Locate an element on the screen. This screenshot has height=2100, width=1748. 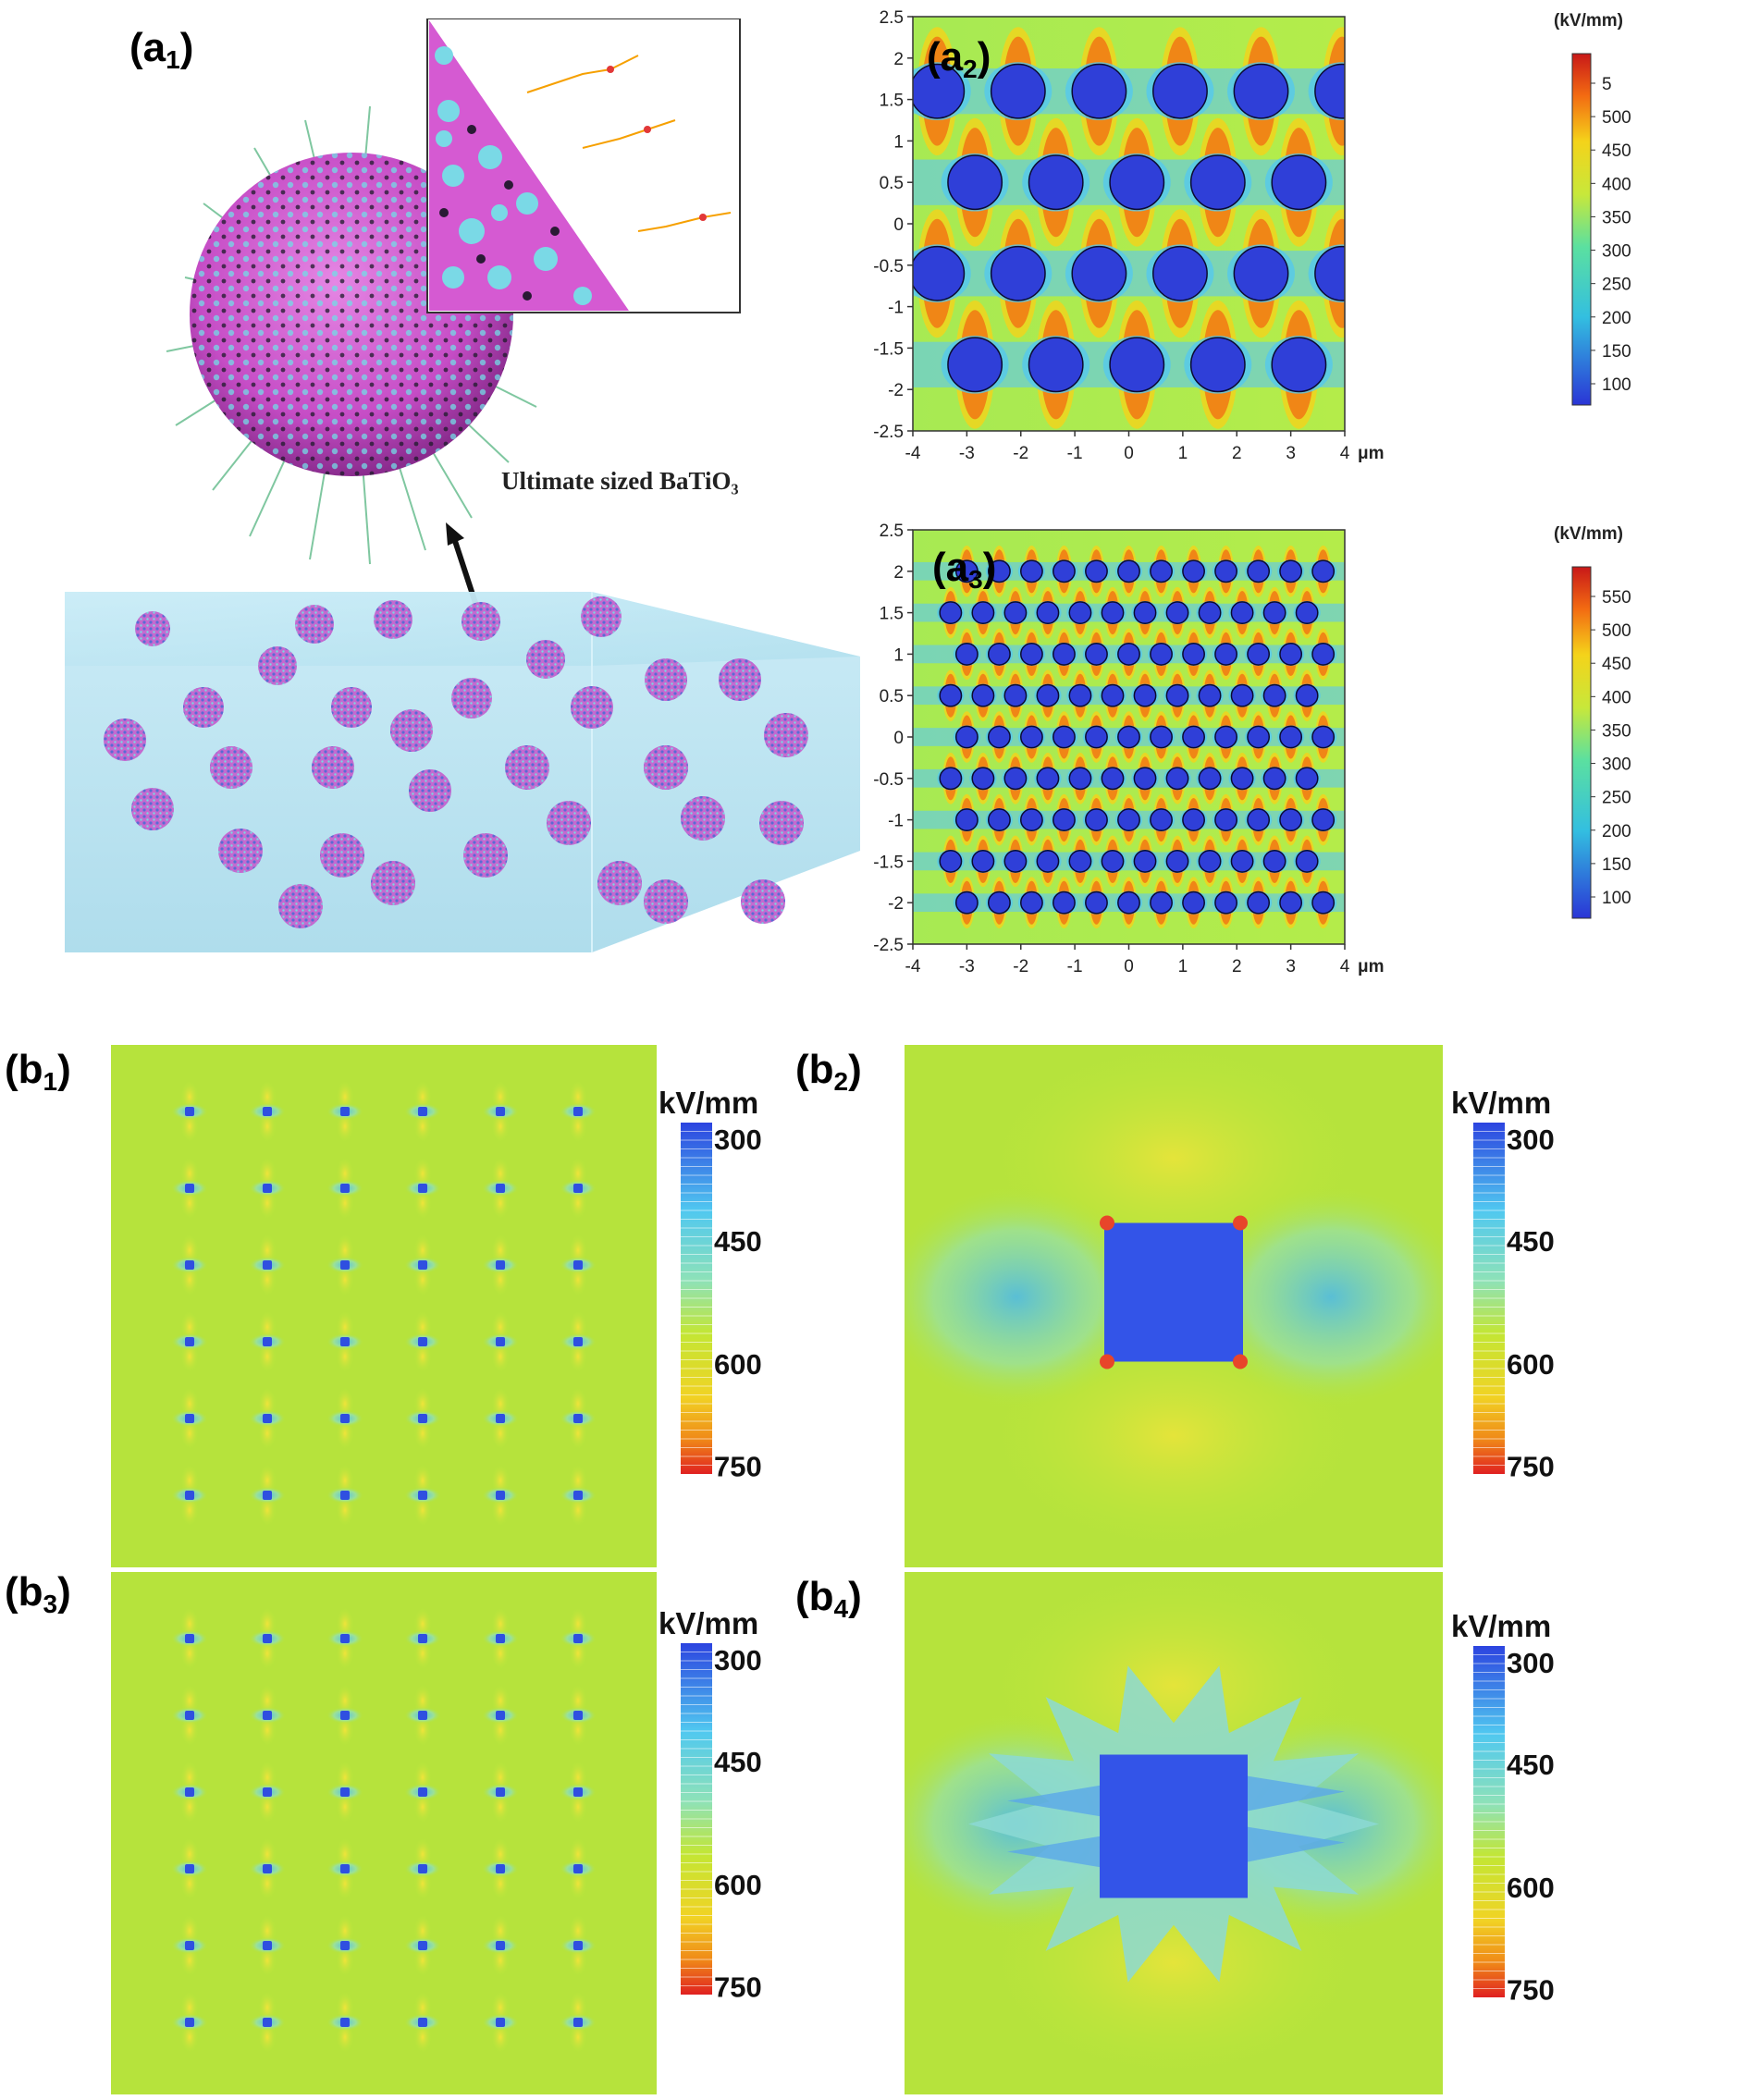
a2-y-tick-5: 0 is located at coordinates (898, 225).